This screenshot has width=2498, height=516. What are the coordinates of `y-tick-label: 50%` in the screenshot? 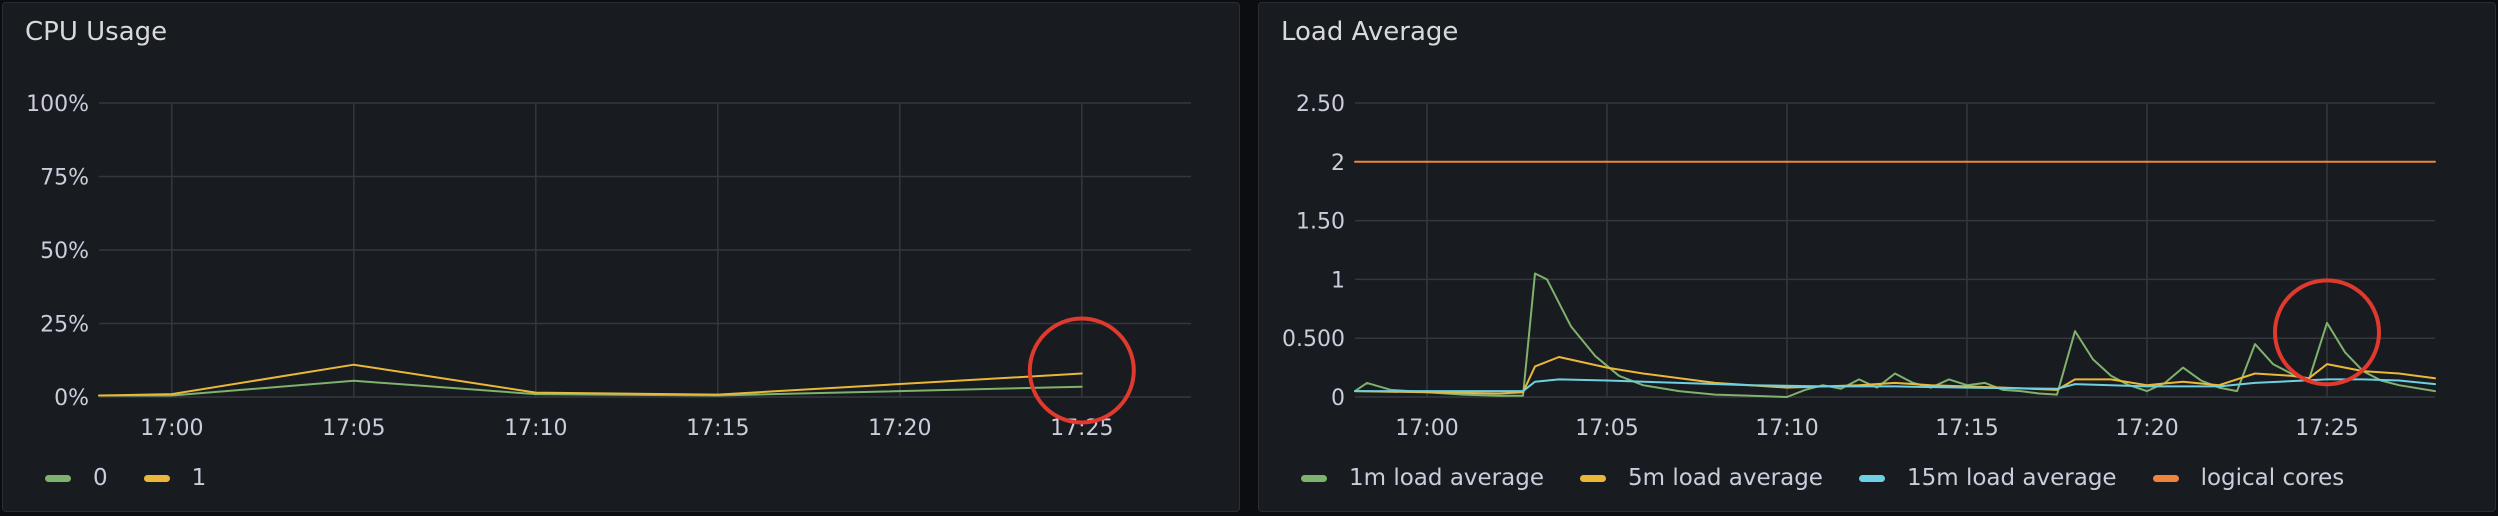 It's located at (64, 251).